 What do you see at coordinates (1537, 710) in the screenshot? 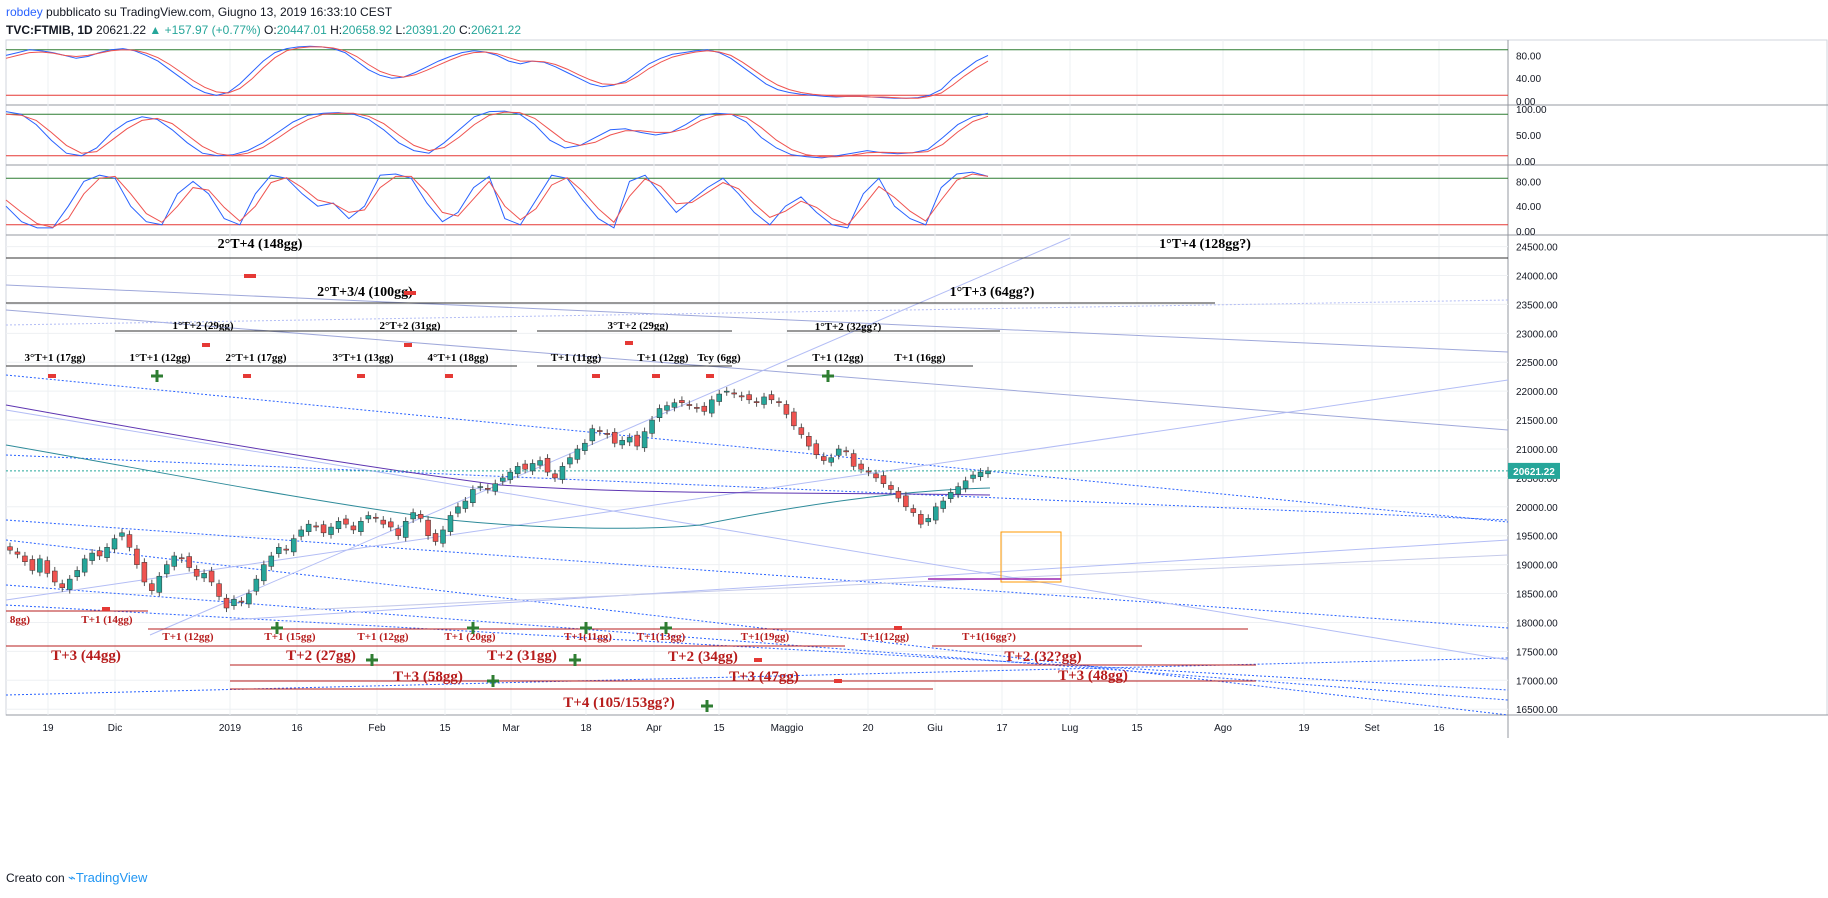
I see `y-tick-label: 16500.00` at bounding box center [1537, 710].